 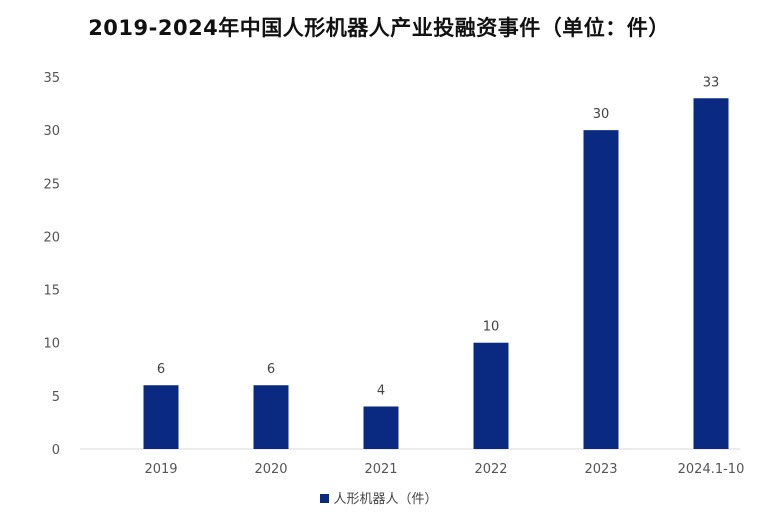 What do you see at coordinates (380, 469) in the screenshot?
I see `x-tick-label: 2021` at bounding box center [380, 469].